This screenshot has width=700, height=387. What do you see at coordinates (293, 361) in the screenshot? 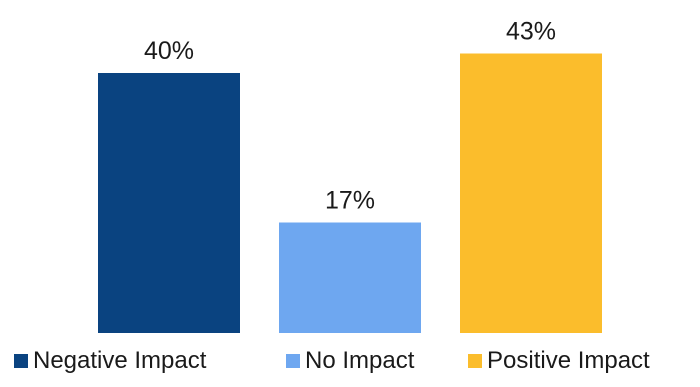
I see `legend-swatch-no-impact` at bounding box center [293, 361].